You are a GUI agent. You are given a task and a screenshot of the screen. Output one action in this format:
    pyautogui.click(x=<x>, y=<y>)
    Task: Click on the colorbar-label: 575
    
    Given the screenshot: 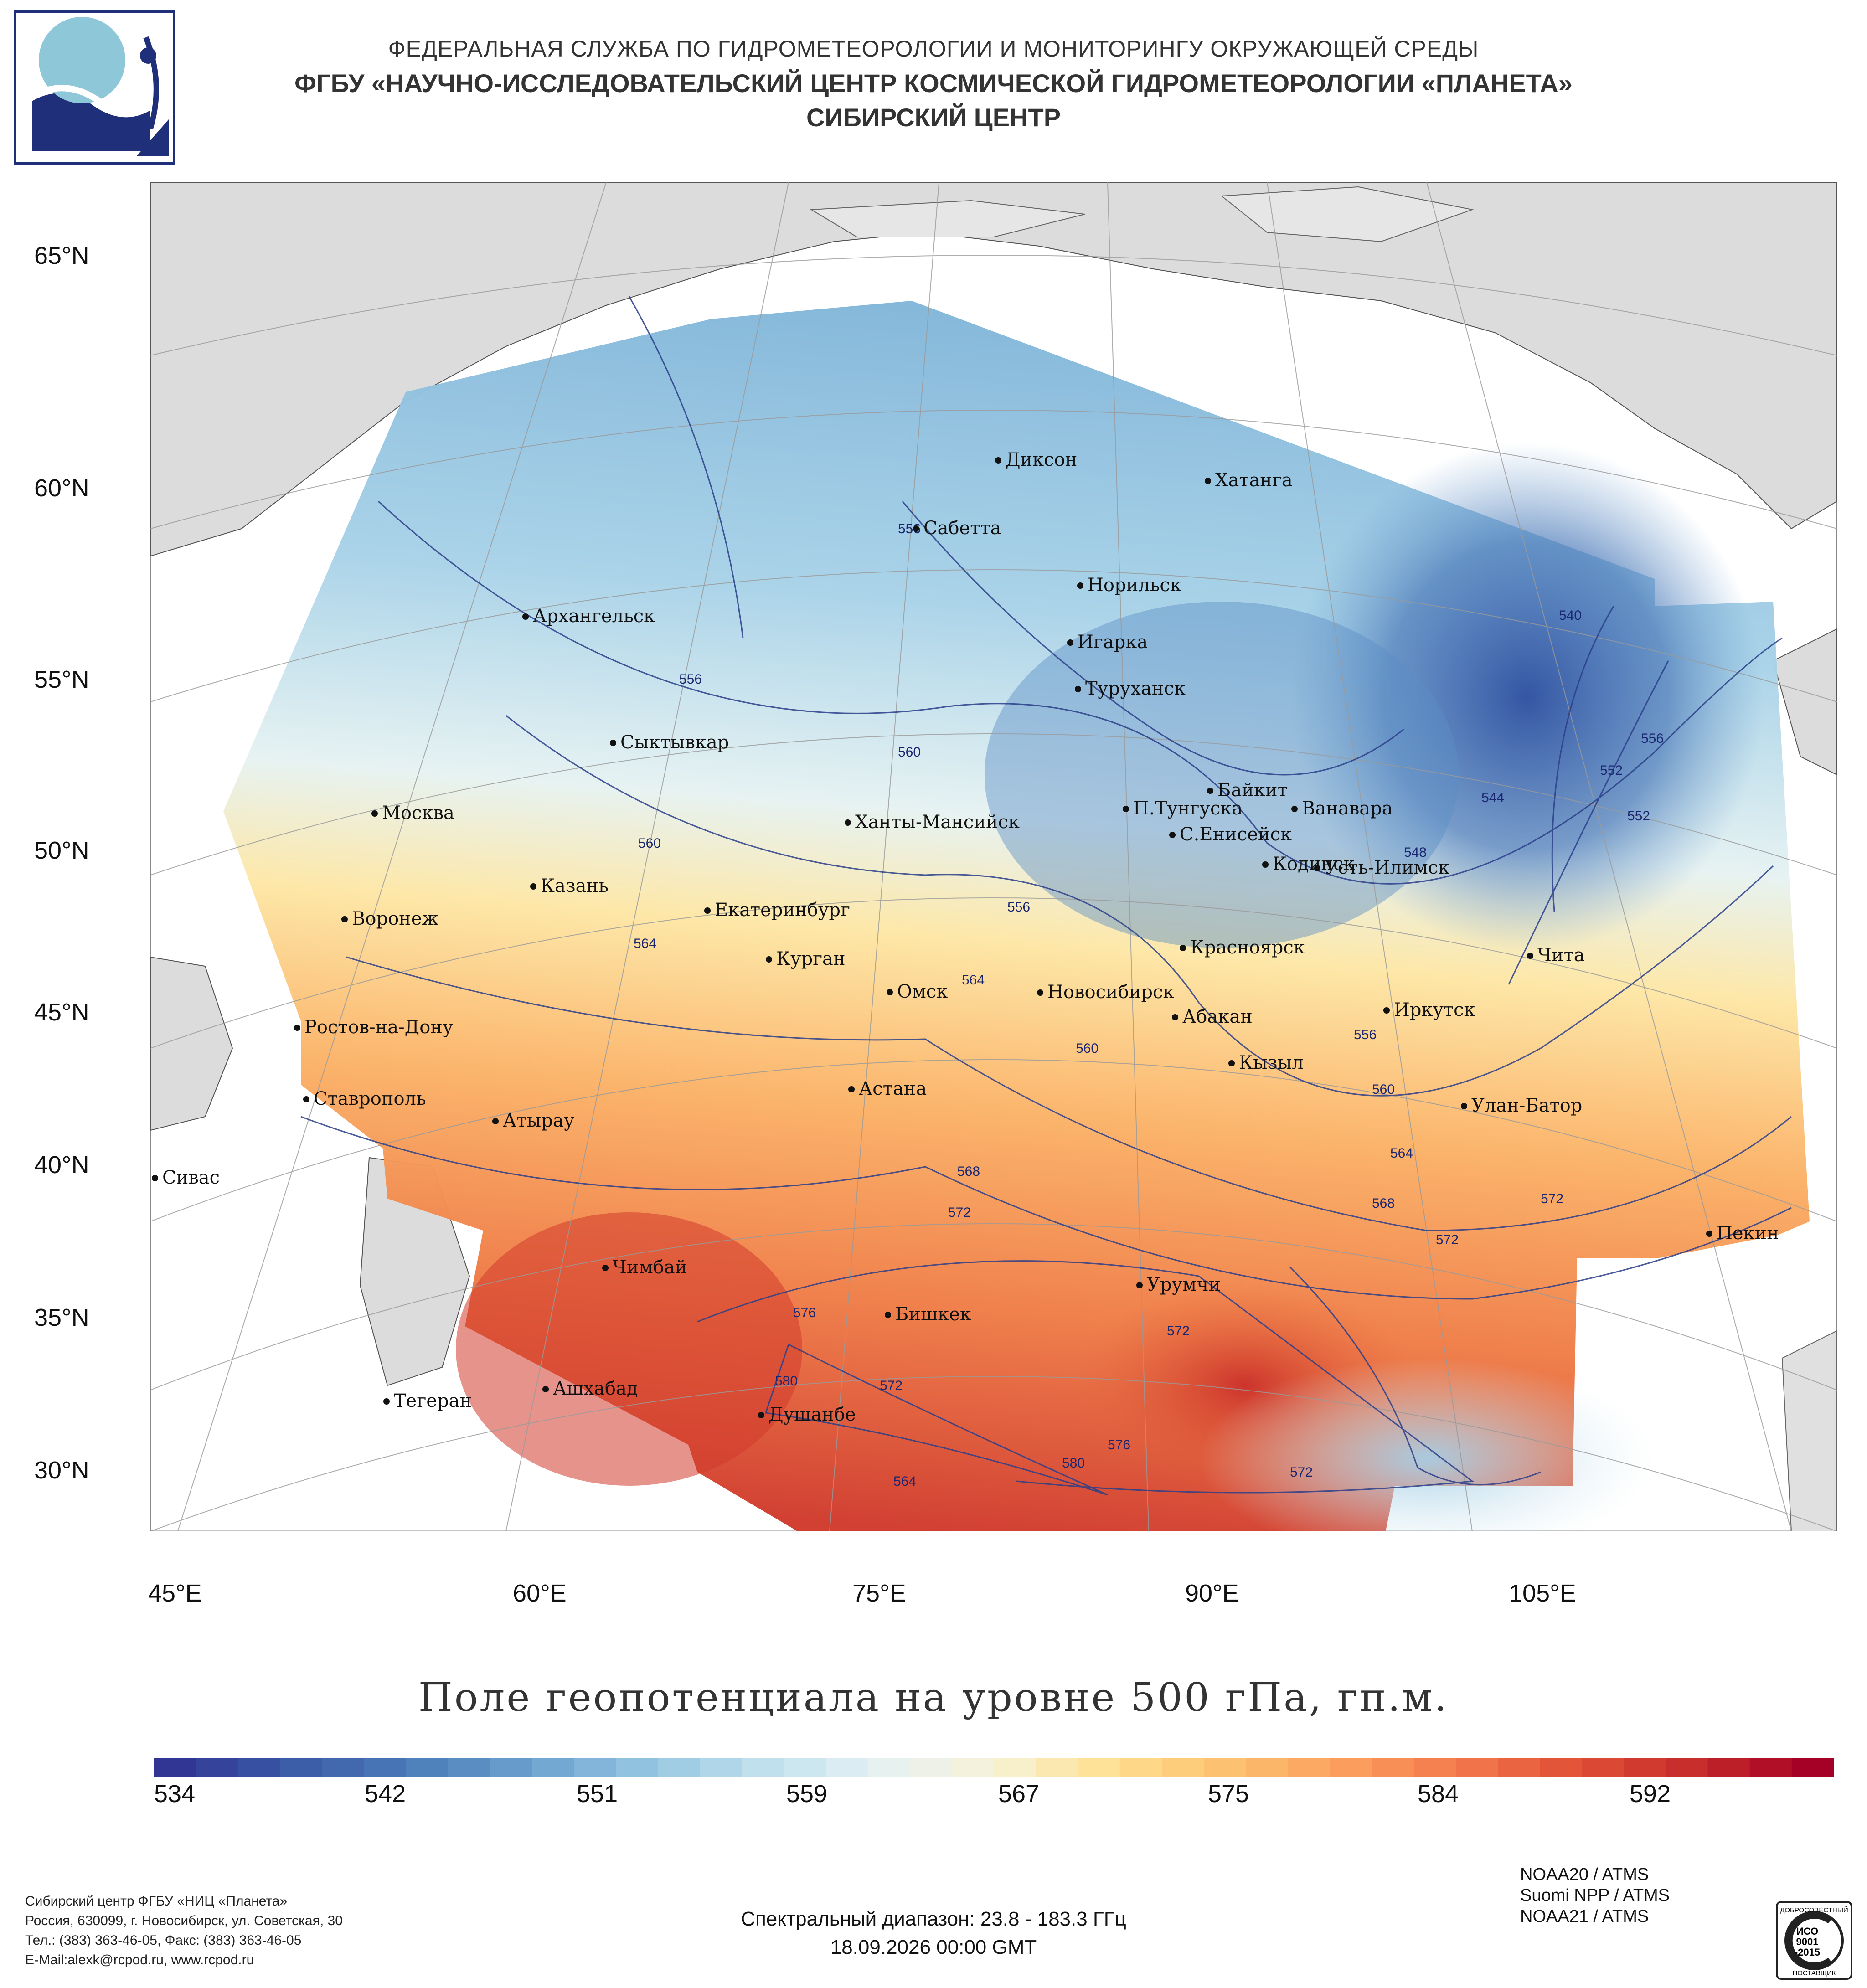 What is the action you would take?
    pyautogui.click(x=1228, y=1794)
    